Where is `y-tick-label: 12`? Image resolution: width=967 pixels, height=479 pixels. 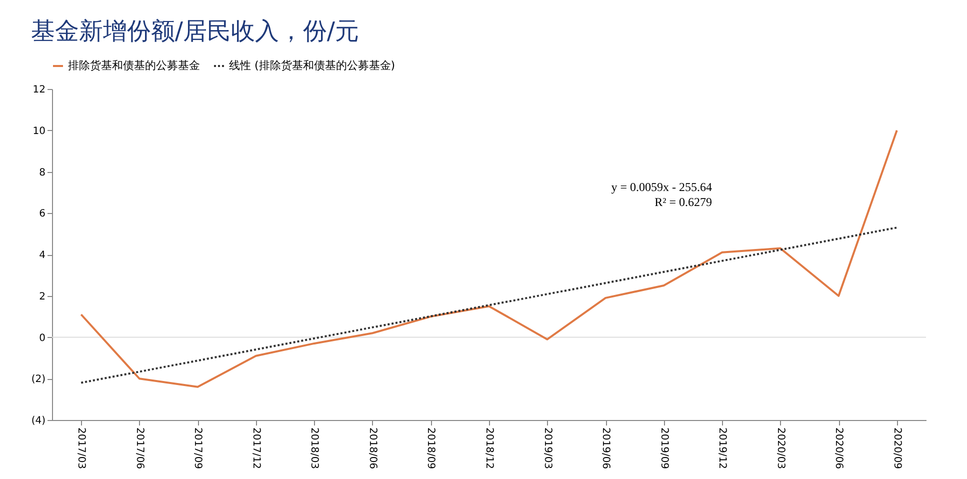 y-tick-label: 12 is located at coordinates (39, 90).